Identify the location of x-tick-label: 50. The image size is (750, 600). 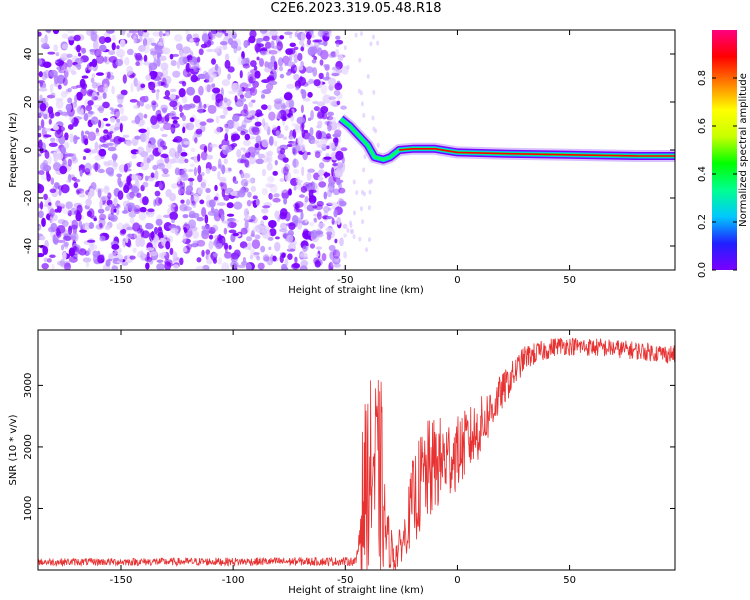
(569, 280).